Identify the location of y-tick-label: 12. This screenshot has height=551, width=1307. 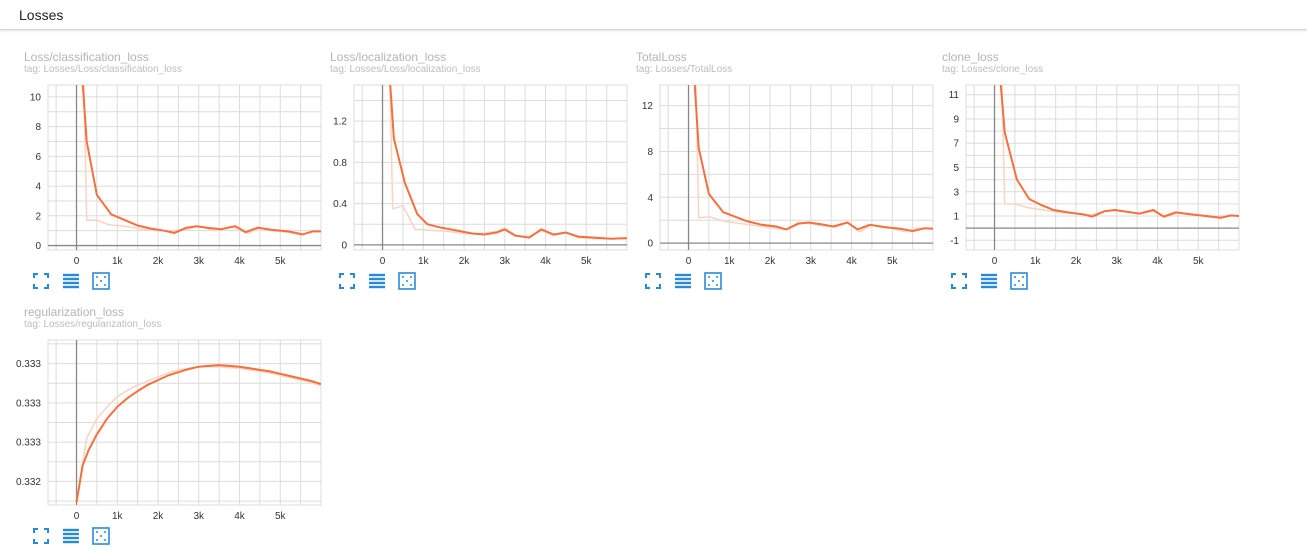
(648, 106).